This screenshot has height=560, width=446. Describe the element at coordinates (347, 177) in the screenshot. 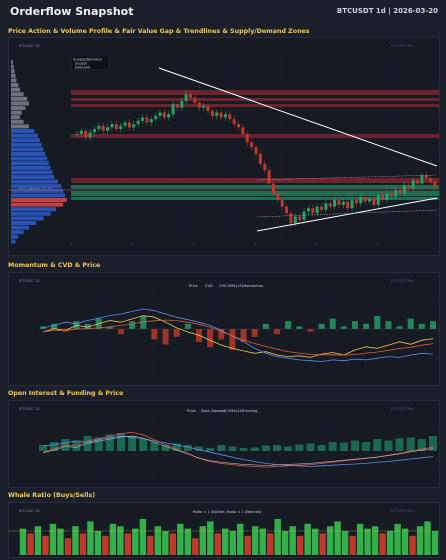

I see `range-high-line` at that location.